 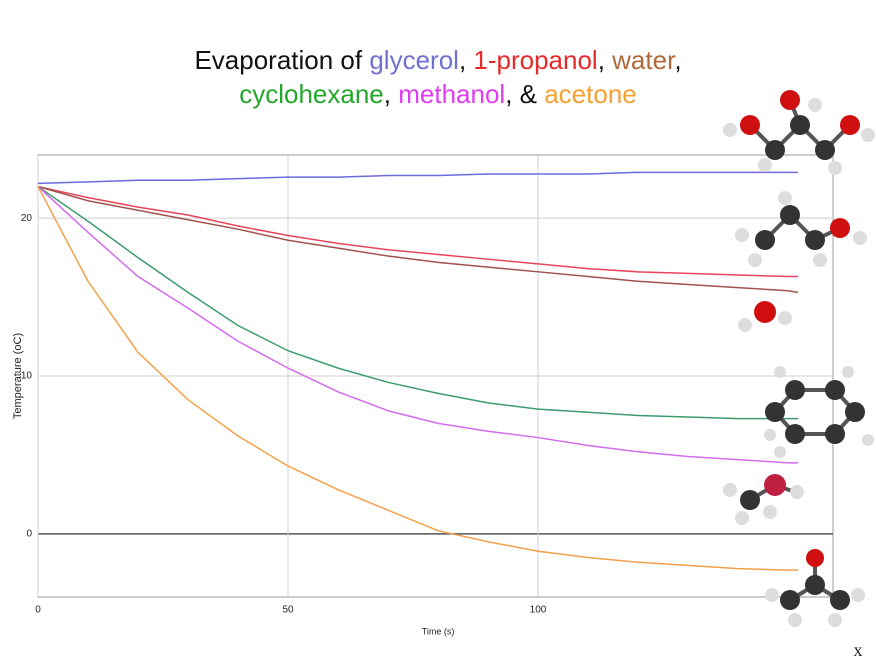 What do you see at coordinates (819, 412) in the screenshot?
I see `cyclohexane-molecule` at bounding box center [819, 412].